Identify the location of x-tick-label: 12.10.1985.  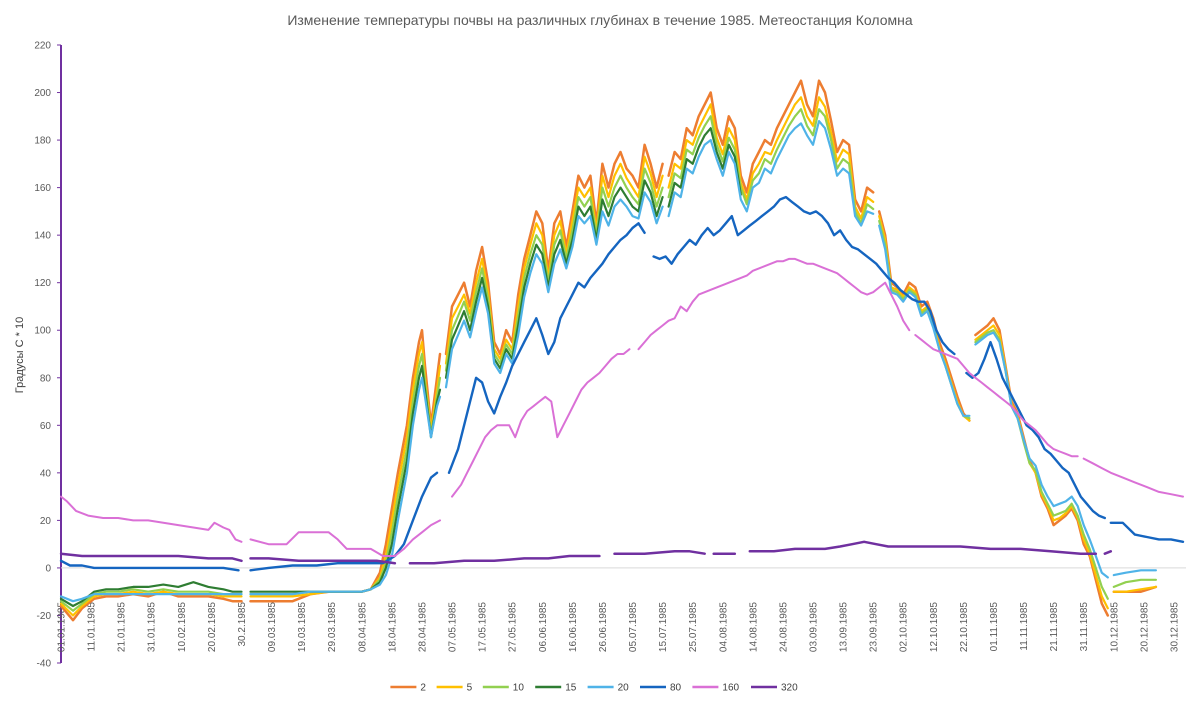
(934, 627).